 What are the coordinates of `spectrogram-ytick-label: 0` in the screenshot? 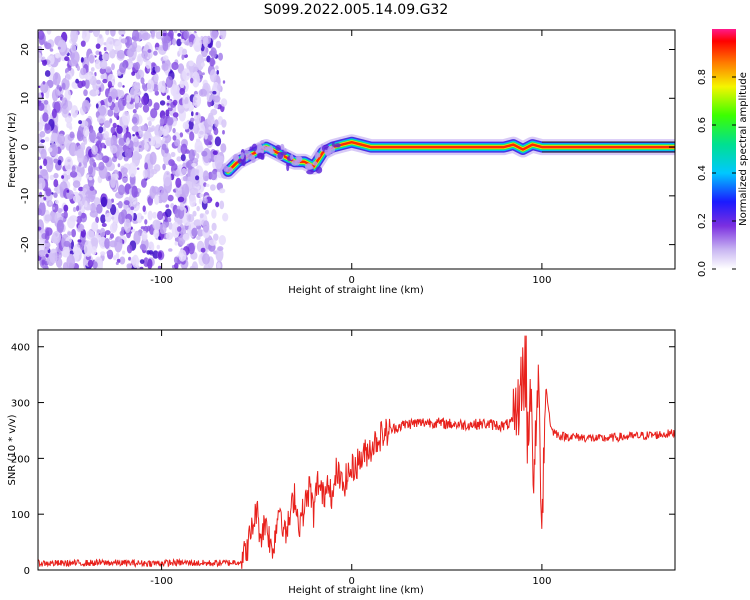 It's located at (25, 147).